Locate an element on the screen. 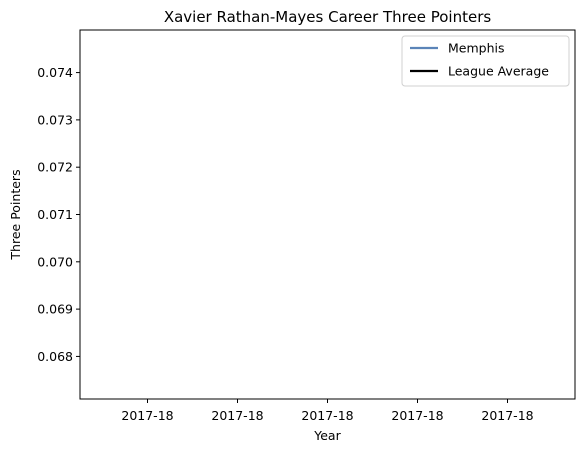 The width and height of the screenshot is (588, 453). y-tick-label: 0.070 is located at coordinates (55, 261).